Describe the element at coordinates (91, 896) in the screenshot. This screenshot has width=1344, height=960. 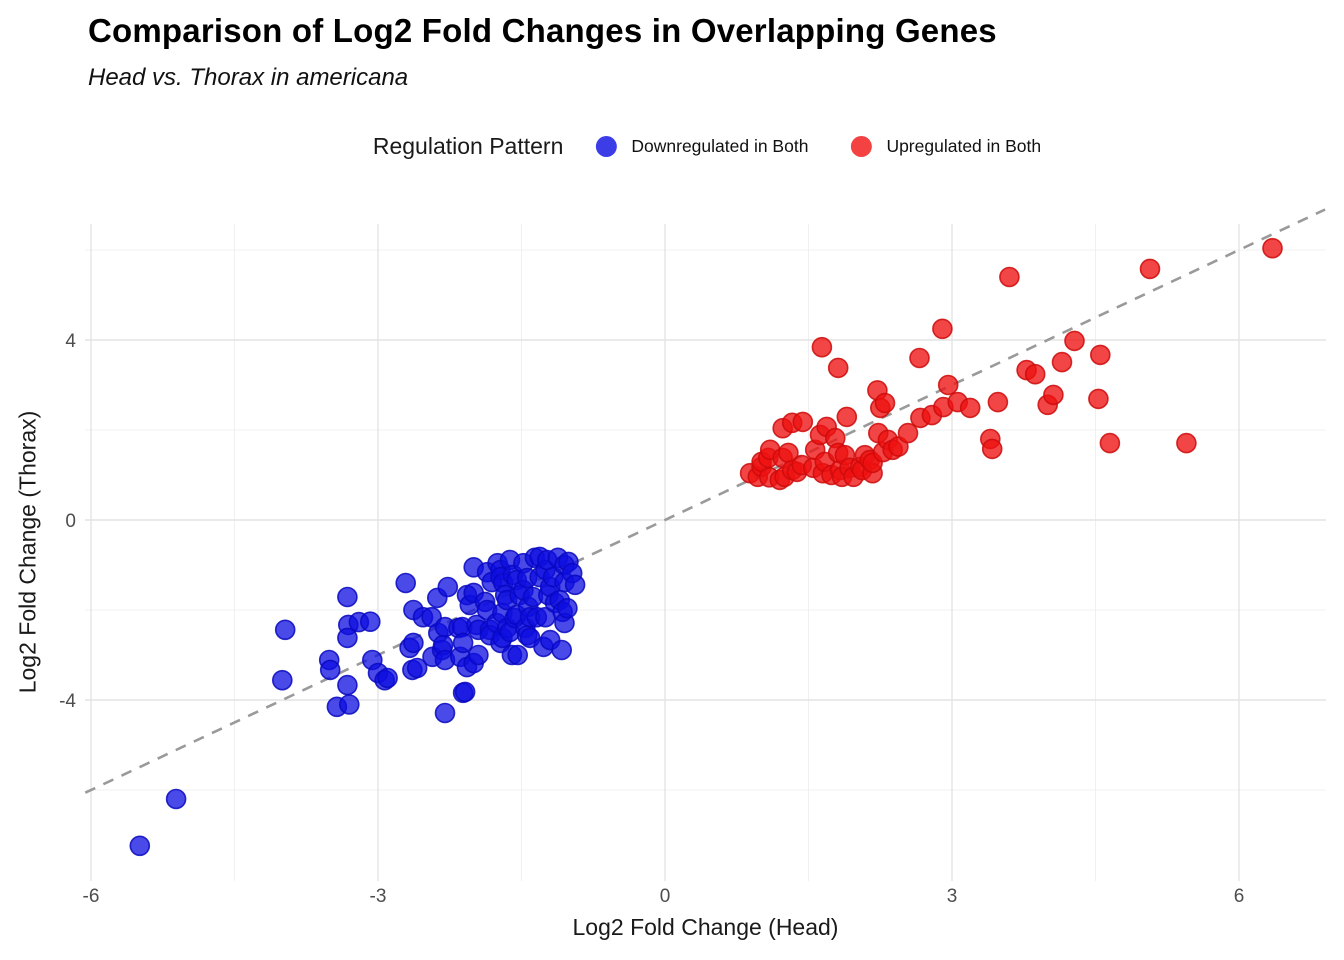
I see `x-tick-label: -6` at that location.